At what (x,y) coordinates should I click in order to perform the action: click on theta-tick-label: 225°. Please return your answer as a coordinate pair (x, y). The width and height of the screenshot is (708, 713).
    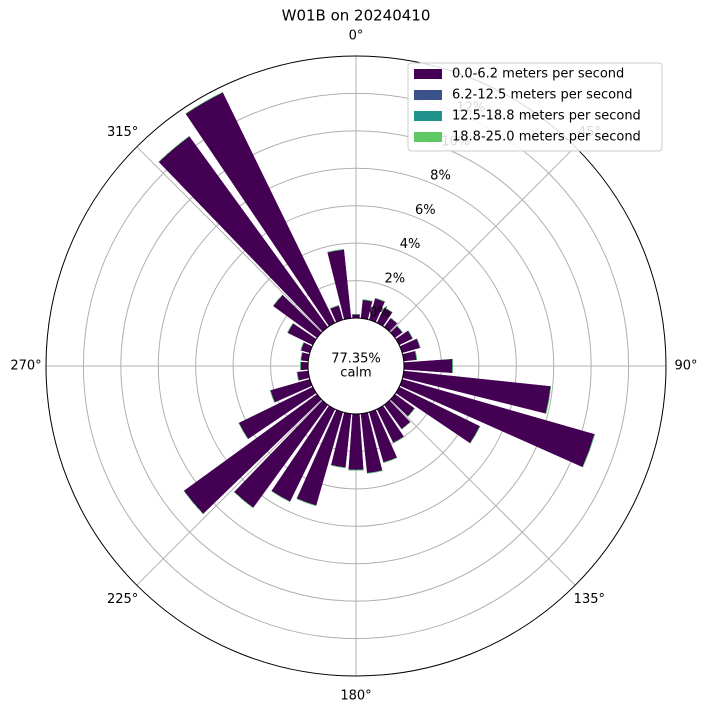
    Looking at the image, I should click on (122, 599).